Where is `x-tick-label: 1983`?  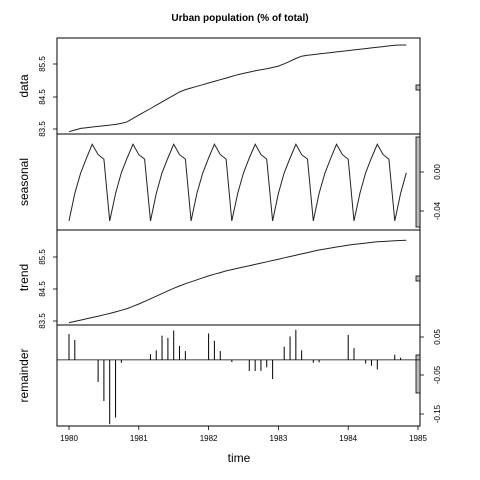
x-tick-label: 1983 is located at coordinates (279, 438).